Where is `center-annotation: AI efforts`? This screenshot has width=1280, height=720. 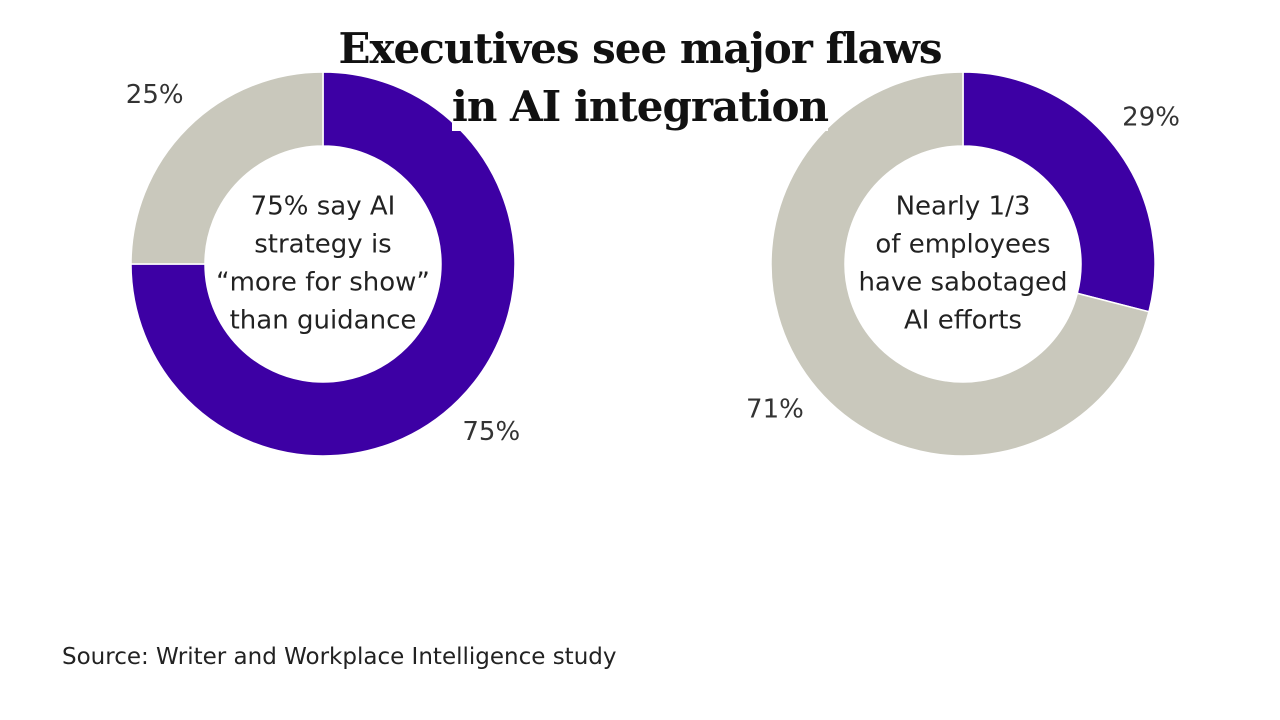 center-annotation: AI efforts is located at coordinates (963, 321).